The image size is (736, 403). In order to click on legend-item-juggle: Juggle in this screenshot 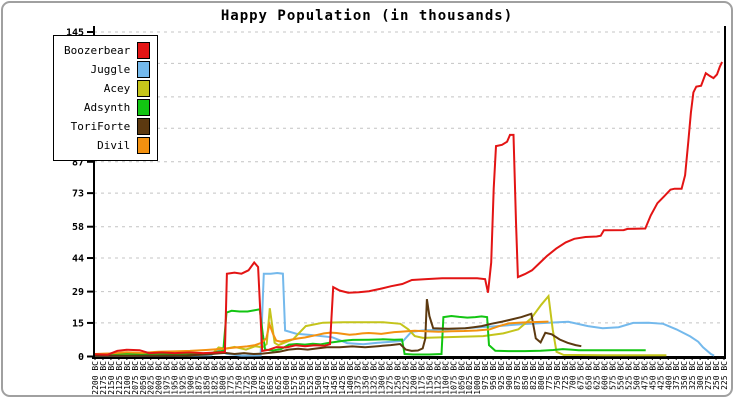, I will do `click(107, 69)`.